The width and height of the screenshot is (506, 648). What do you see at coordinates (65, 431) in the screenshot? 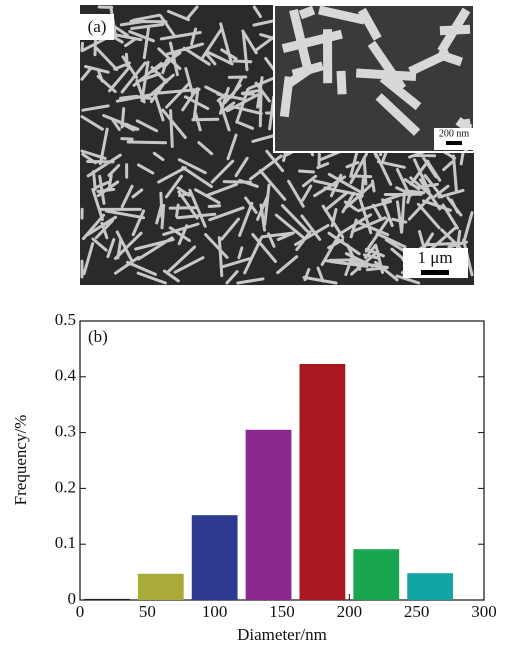
I see `y-tick-label: 0.3` at bounding box center [65, 431].